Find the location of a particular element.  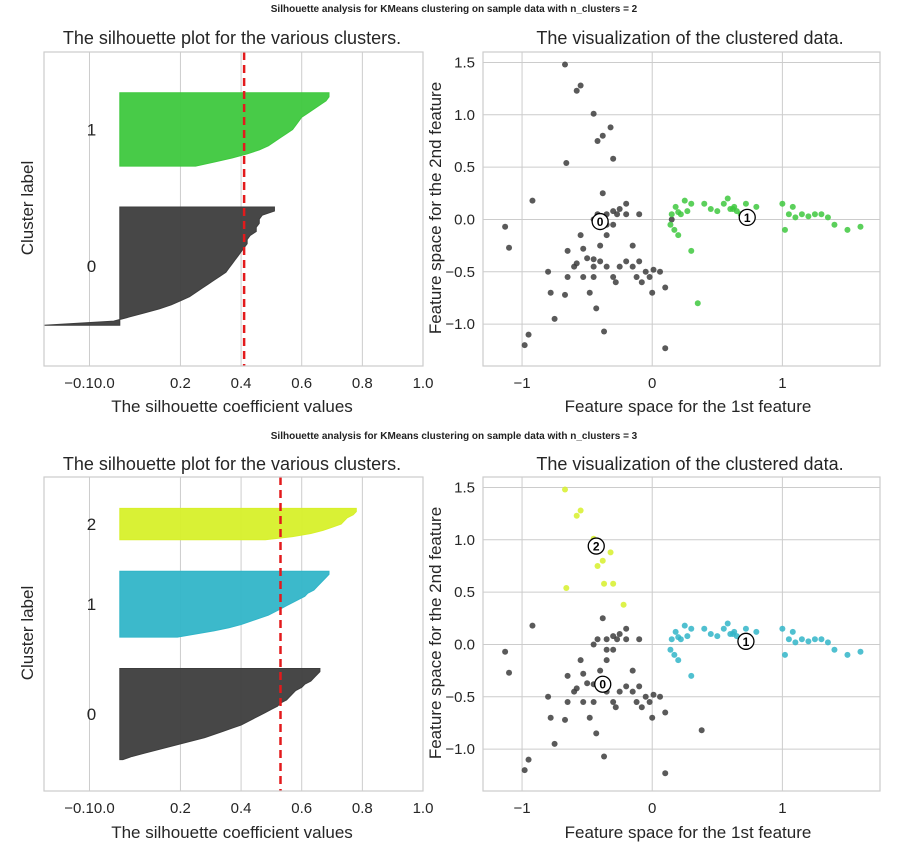

sil2-cluster-label-1: 1 is located at coordinates (91, 604).